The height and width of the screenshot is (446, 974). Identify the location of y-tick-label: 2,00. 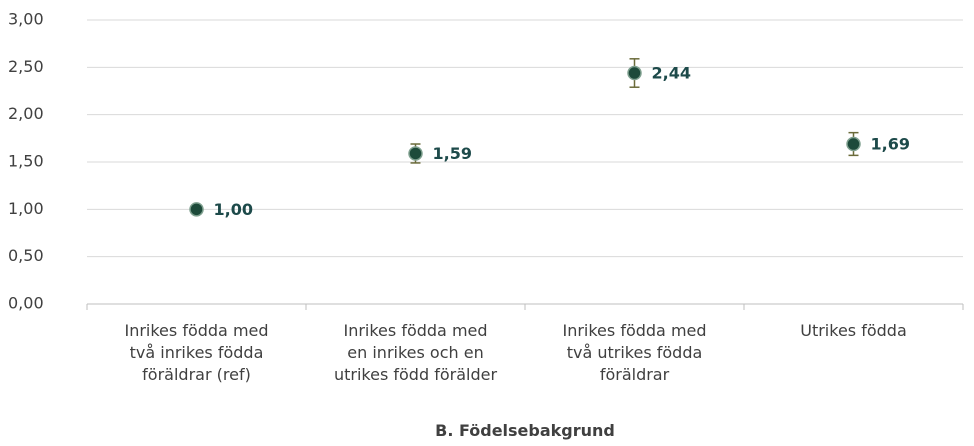
(26, 113).